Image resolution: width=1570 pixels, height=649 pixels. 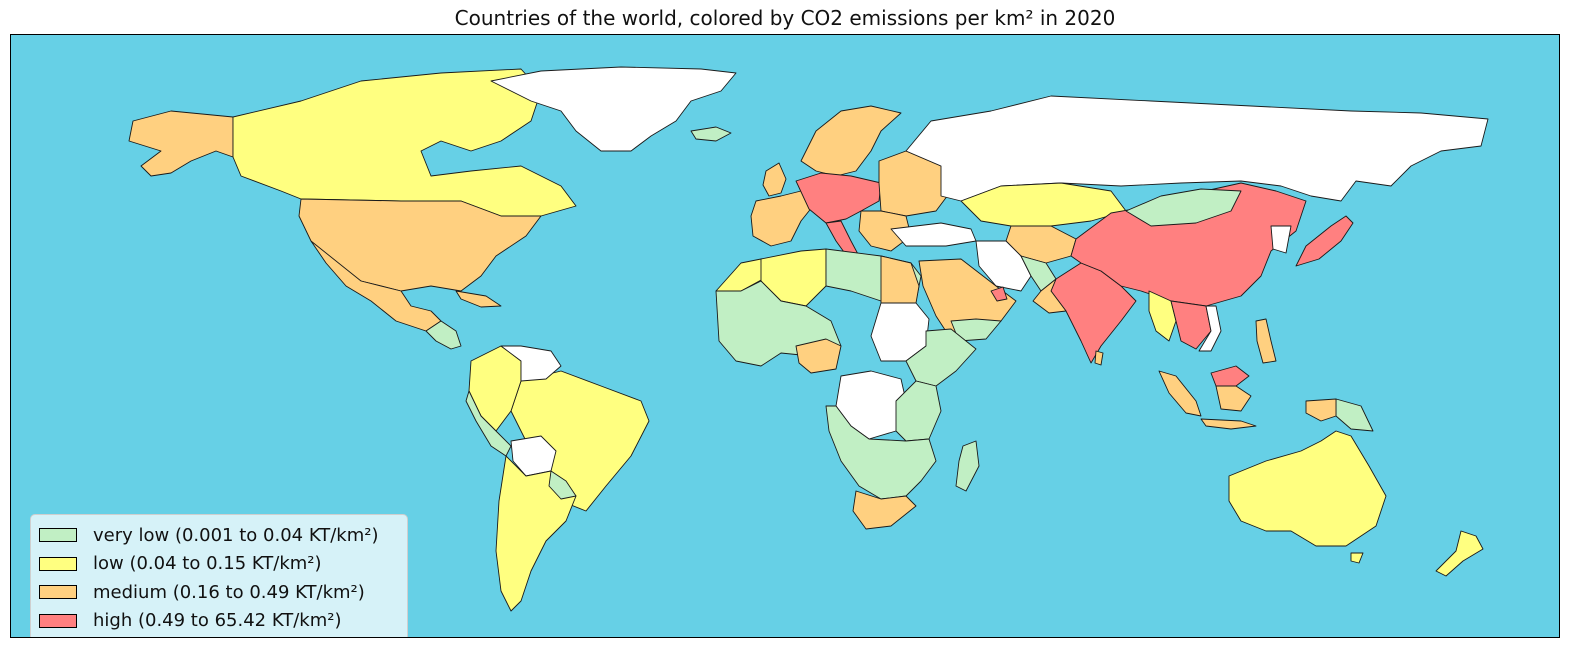 What do you see at coordinates (967, 466) in the screenshot?
I see `region-madagascar` at bounding box center [967, 466].